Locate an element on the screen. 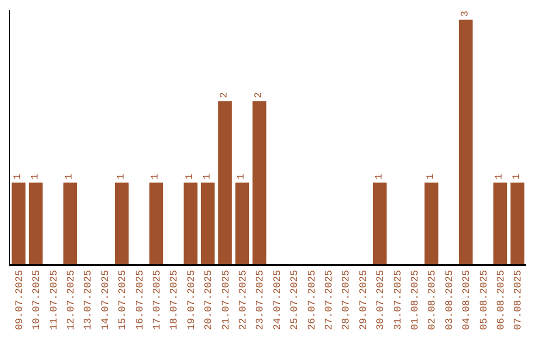  x-tick-label: 01.08.2025 is located at coordinates (416, 300).